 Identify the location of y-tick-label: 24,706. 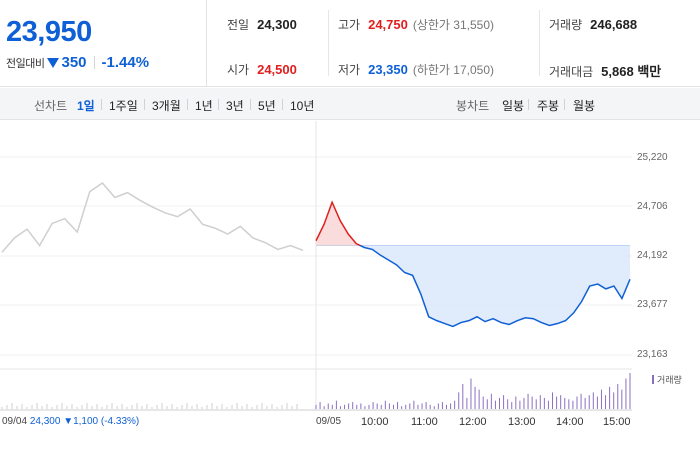
(652, 206).